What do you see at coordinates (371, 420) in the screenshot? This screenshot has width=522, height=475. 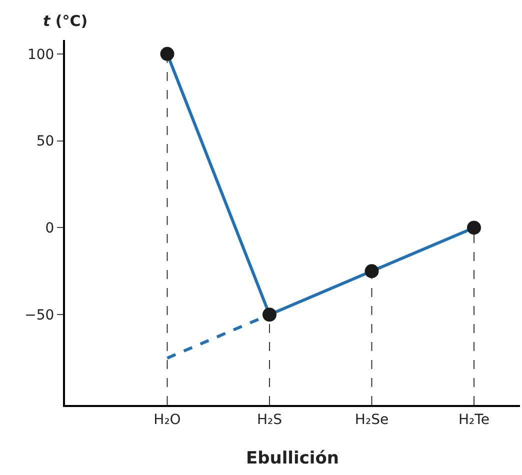 I see `x-tick-label: H₂Se` at bounding box center [371, 420].